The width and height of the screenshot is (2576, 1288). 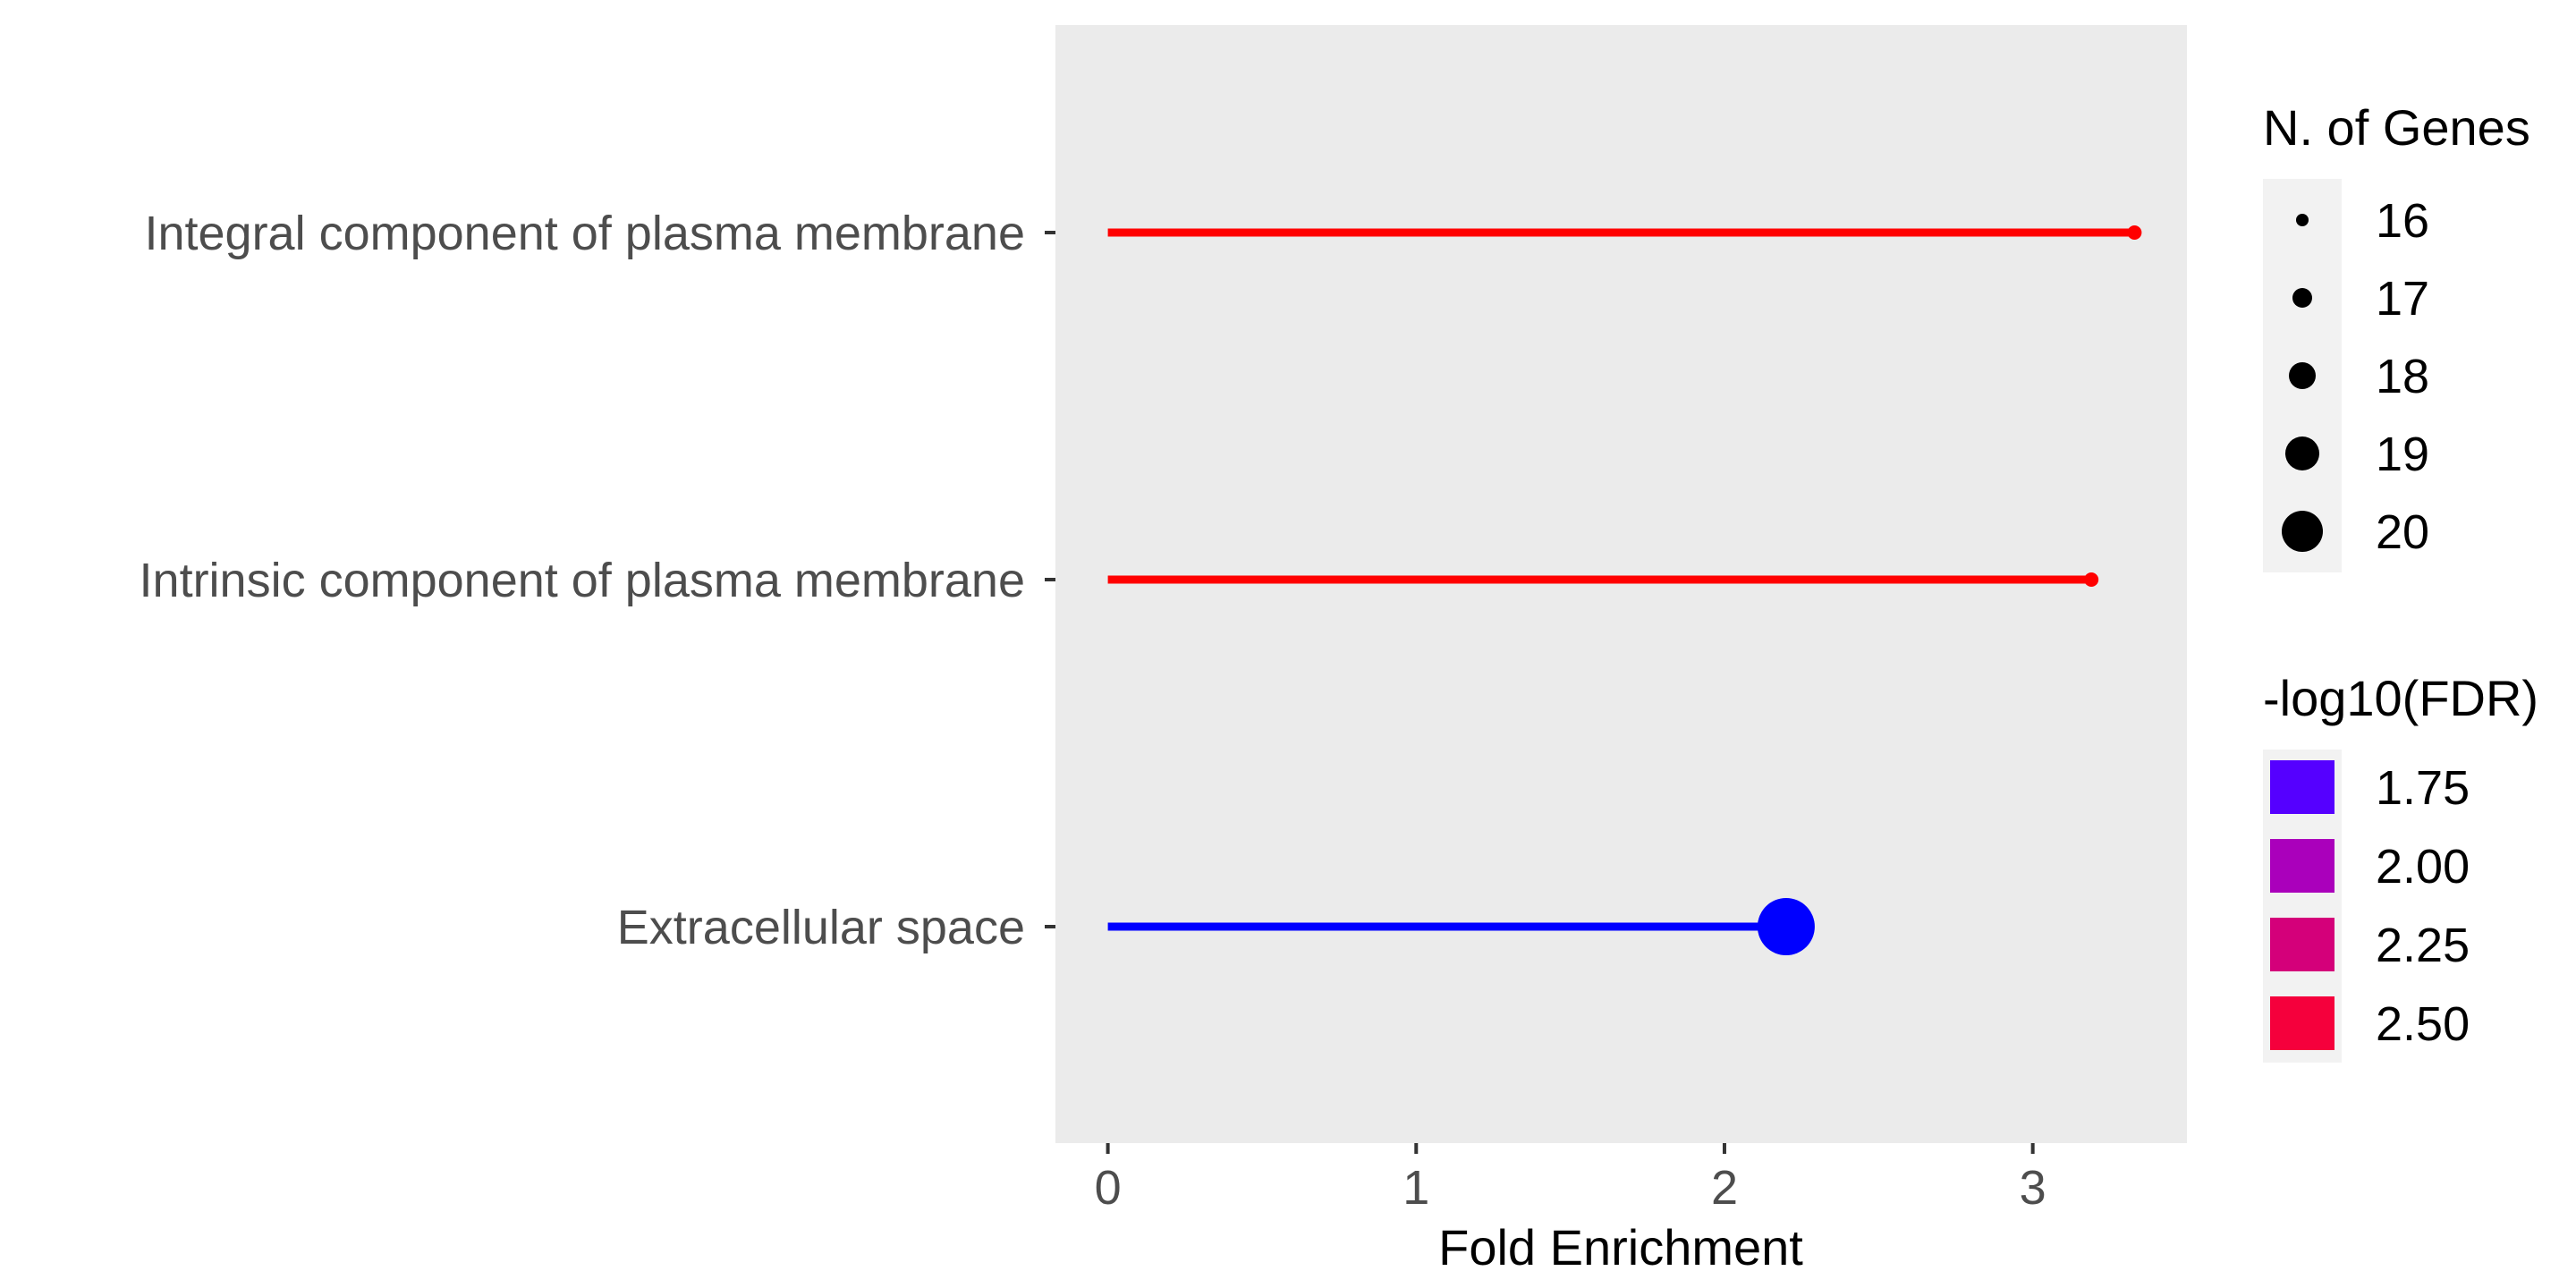 I want to click on color-legend: -log10(FDR) 1.75 2.00 2.25 2.50, so click(x=2400, y=866).